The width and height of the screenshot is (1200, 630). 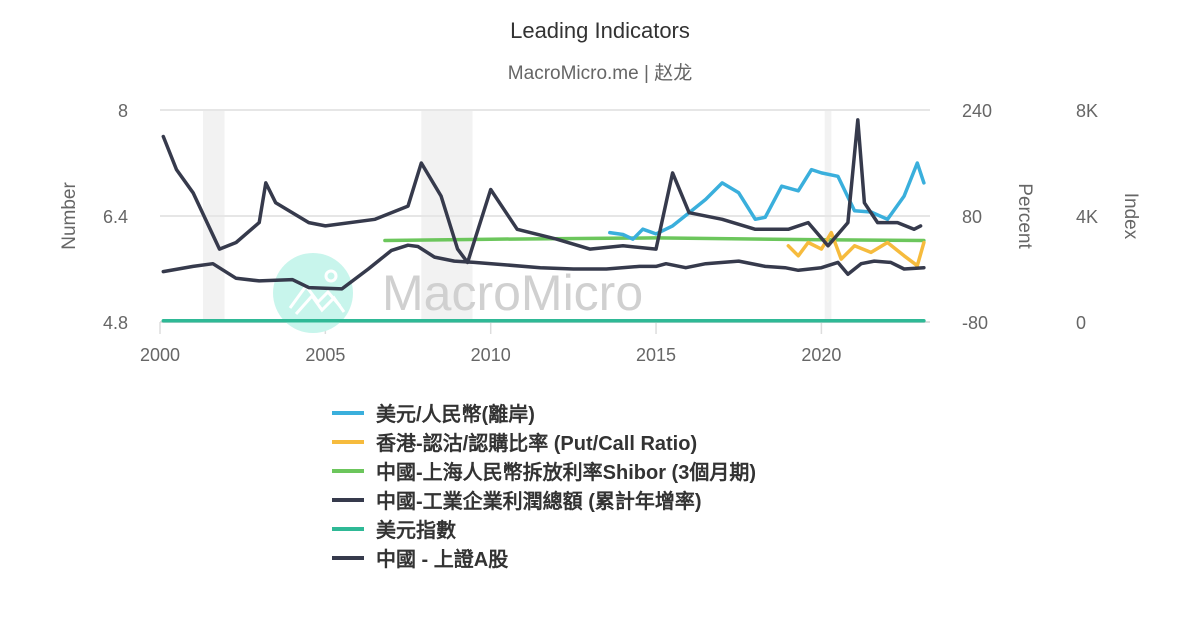 I want to click on legend-label: 中國-上海人民幣拆放利率Shibor (3個月期), so click(x=566, y=473).